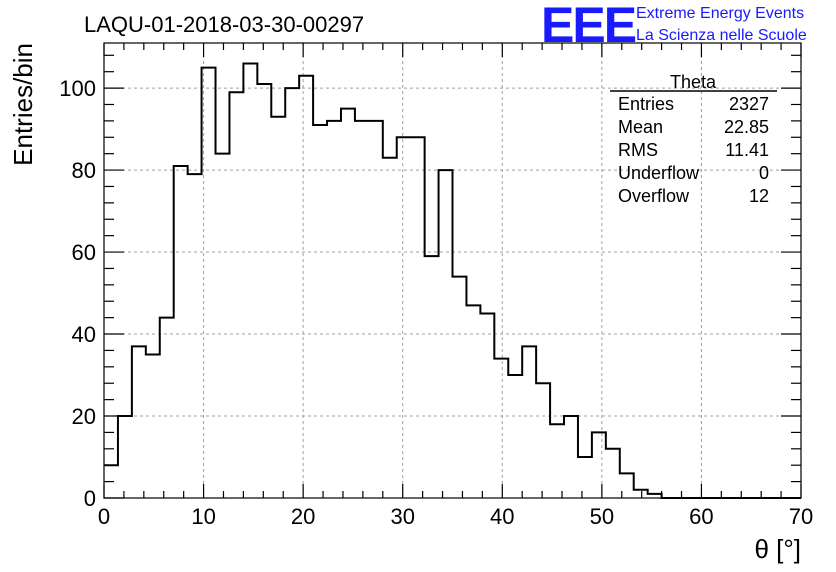 The image size is (836, 572). Describe the element at coordinates (90, 498) in the screenshot. I see `y-tick-label: 0` at that location.